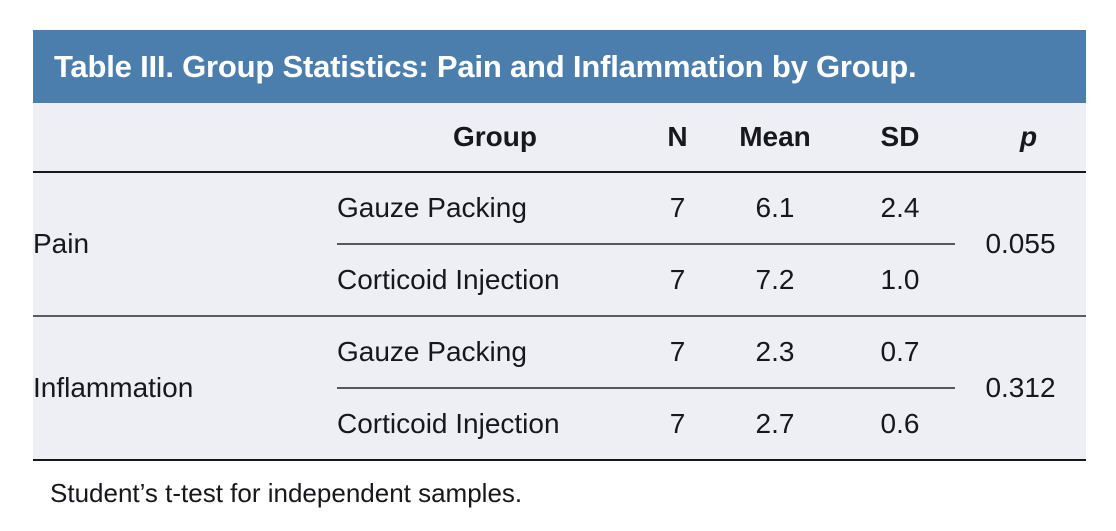  I want to click on table-row-pain-corticoid: Corticoid Injection 7 7.2 1.0, so click(559, 279).